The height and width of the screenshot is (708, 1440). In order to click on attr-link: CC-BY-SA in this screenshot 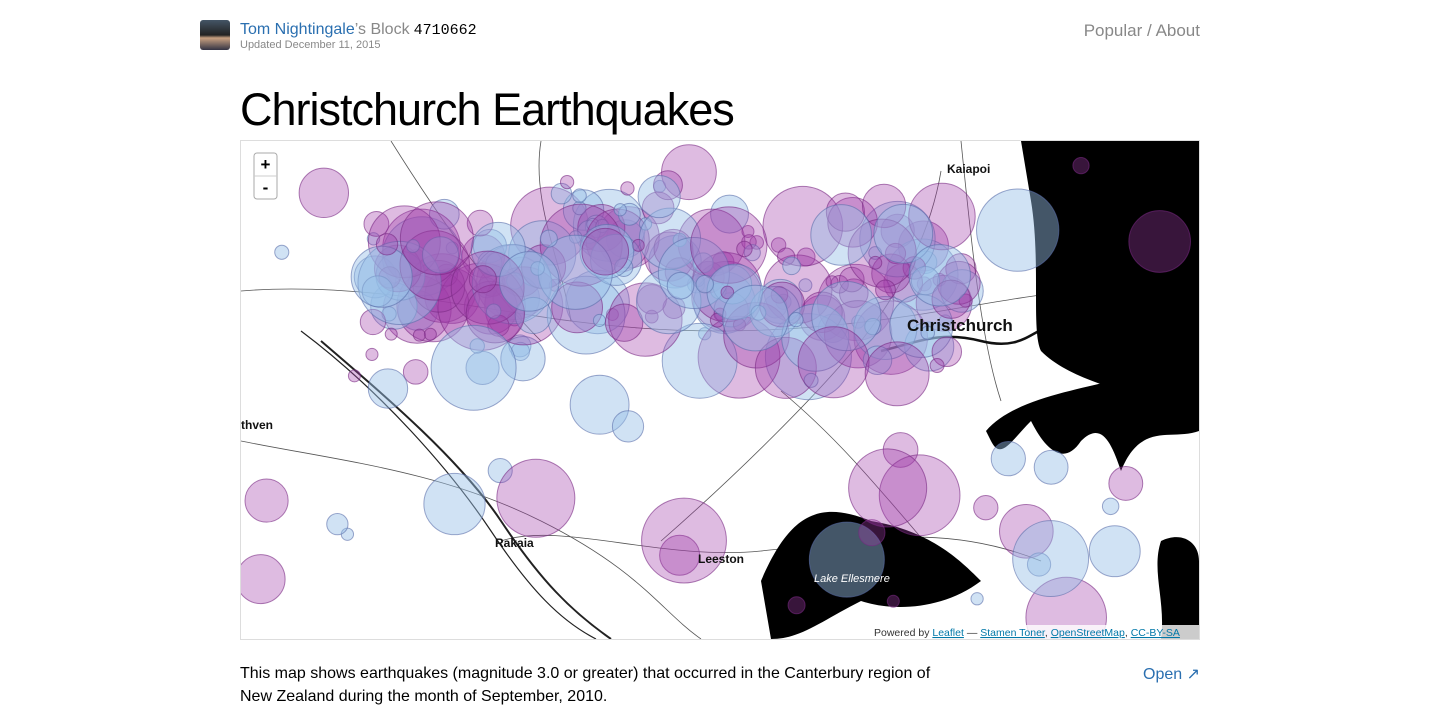, I will do `click(1155, 633)`.